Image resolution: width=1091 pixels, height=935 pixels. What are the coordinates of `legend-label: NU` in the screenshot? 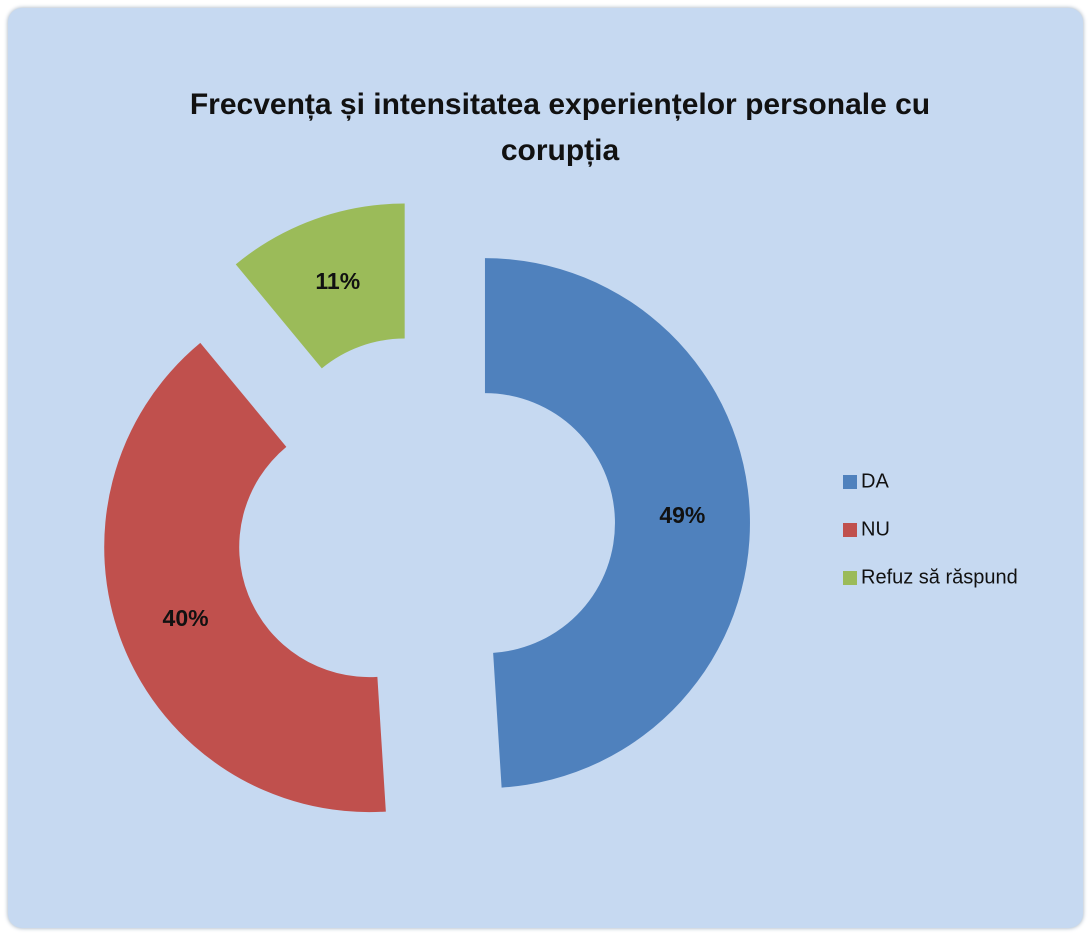 It's located at (875, 529).